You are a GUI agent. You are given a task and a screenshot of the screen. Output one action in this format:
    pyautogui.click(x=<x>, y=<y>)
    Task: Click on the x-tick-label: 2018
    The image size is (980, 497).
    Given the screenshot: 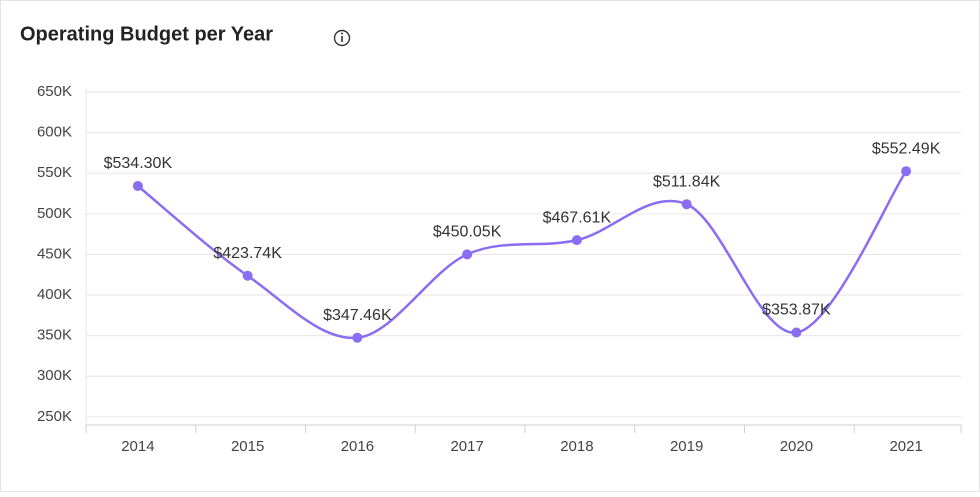 What is the action you would take?
    pyautogui.click(x=576, y=446)
    